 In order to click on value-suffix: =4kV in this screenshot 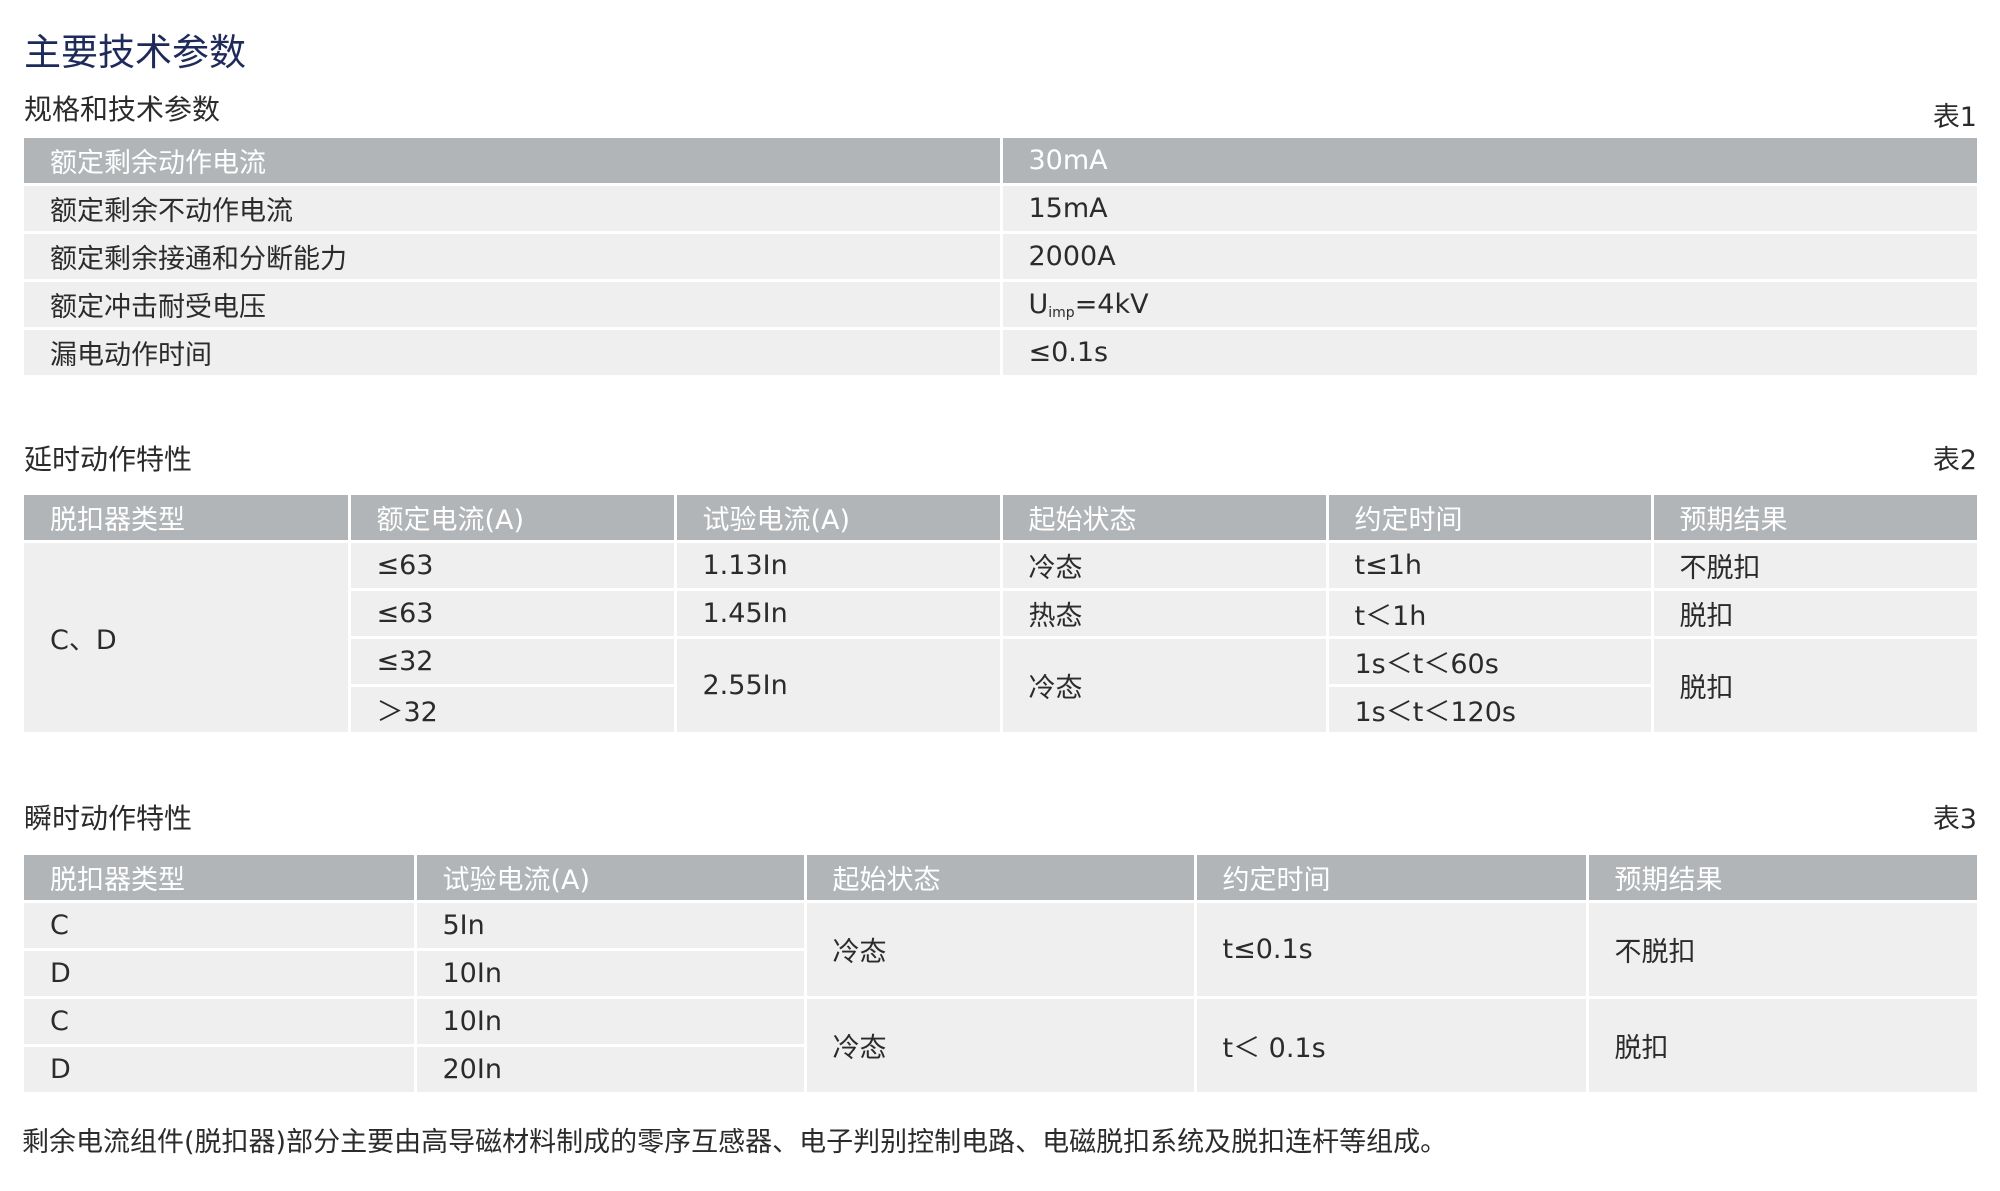, I will do `click(1111, 304)`.